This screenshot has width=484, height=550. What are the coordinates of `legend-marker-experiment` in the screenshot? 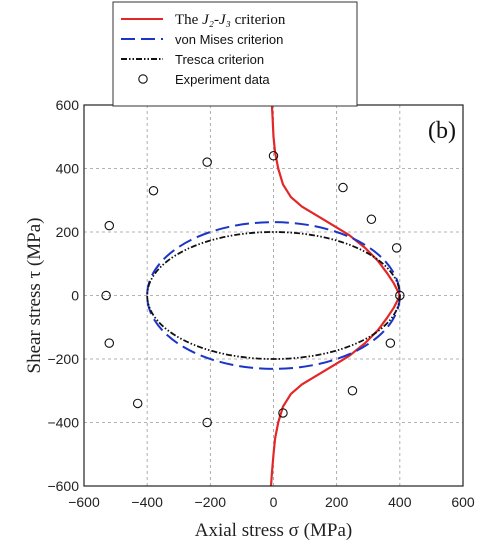 It's located at (143, 79).